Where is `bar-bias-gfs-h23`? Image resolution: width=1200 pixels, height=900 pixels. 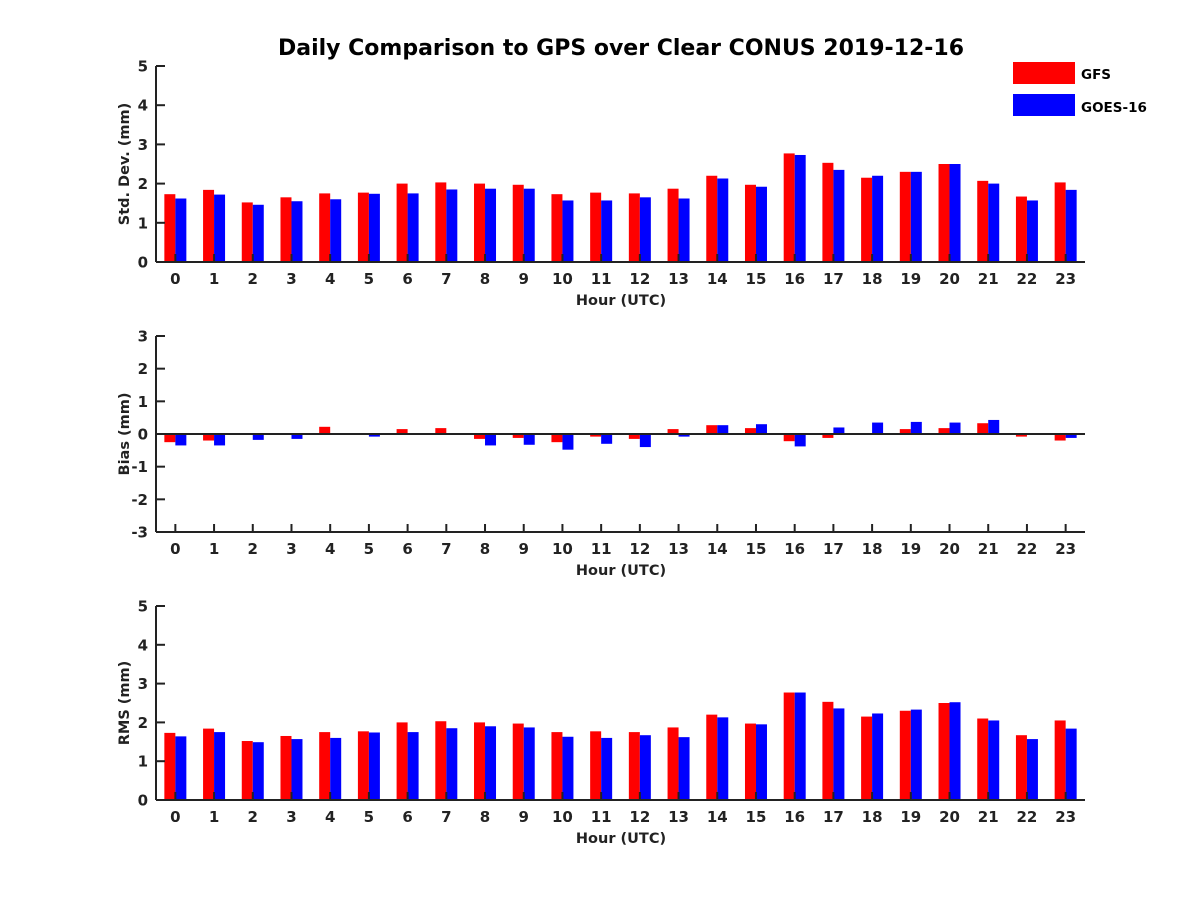 bar-bias-gfs-h23 is located at coordinates (1060, 437).